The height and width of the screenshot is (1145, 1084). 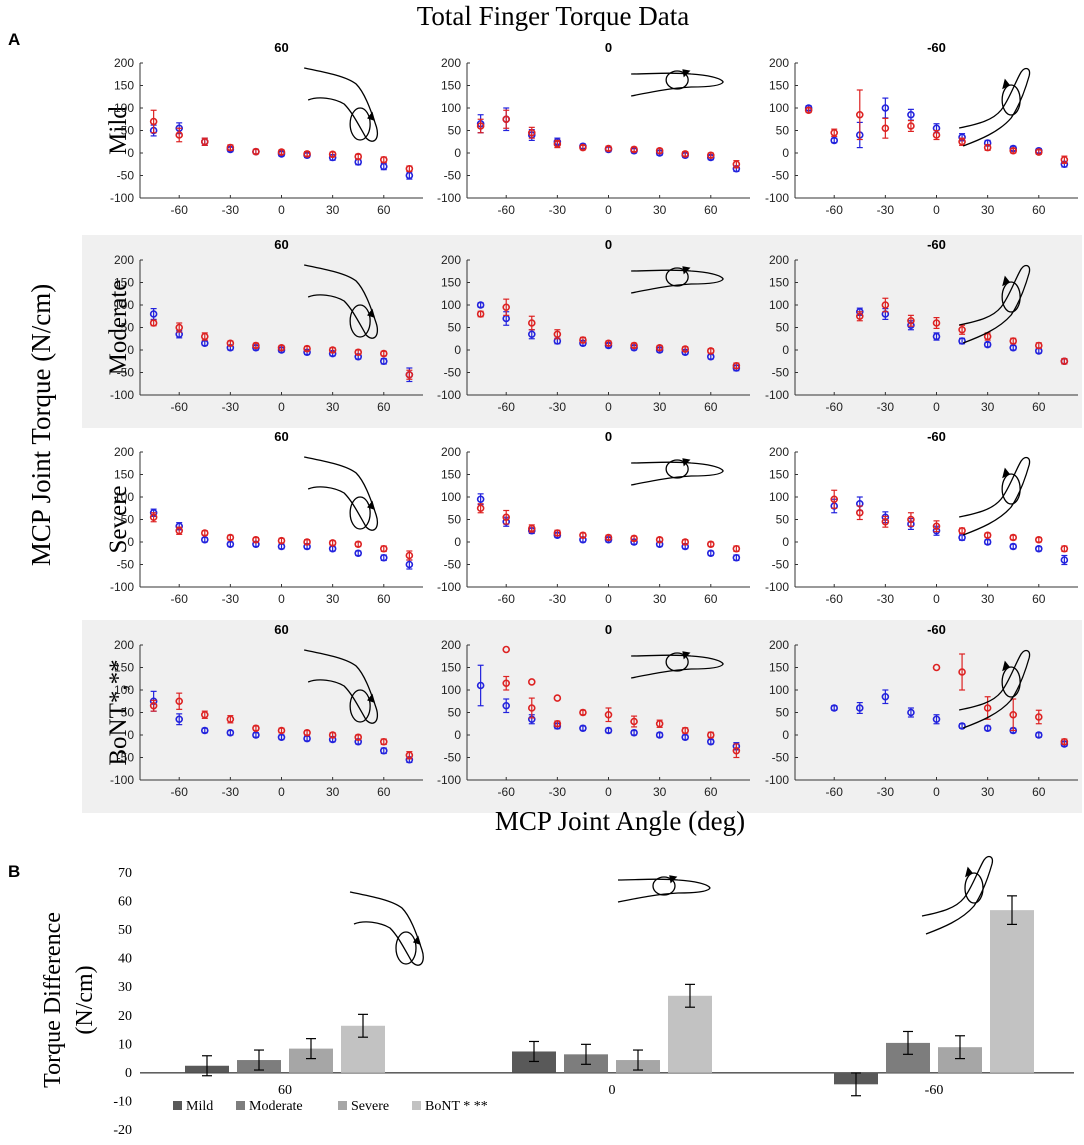 What do you see at coordinates (53, 1000) in the screenshot?
I see `bar-y-axis-title: Torque Difference` at bounding box center [53, 1000].